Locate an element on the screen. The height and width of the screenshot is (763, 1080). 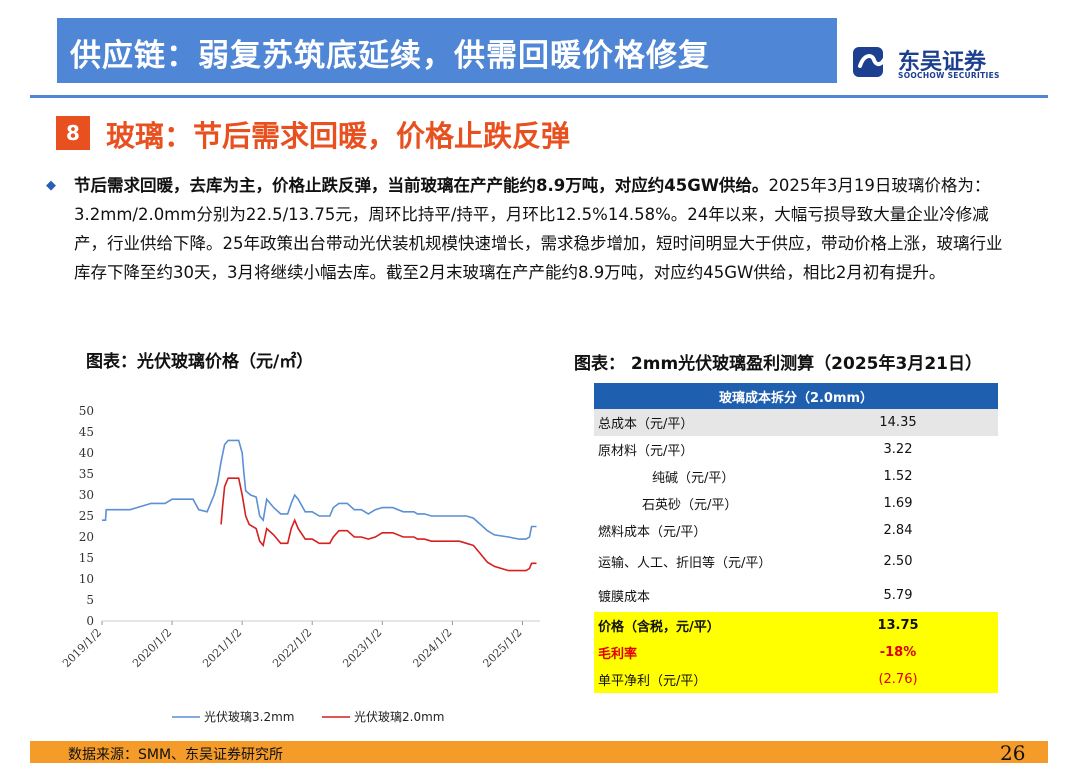
row-label: 单平净利（元/平） is located at coordinates (696, 679).